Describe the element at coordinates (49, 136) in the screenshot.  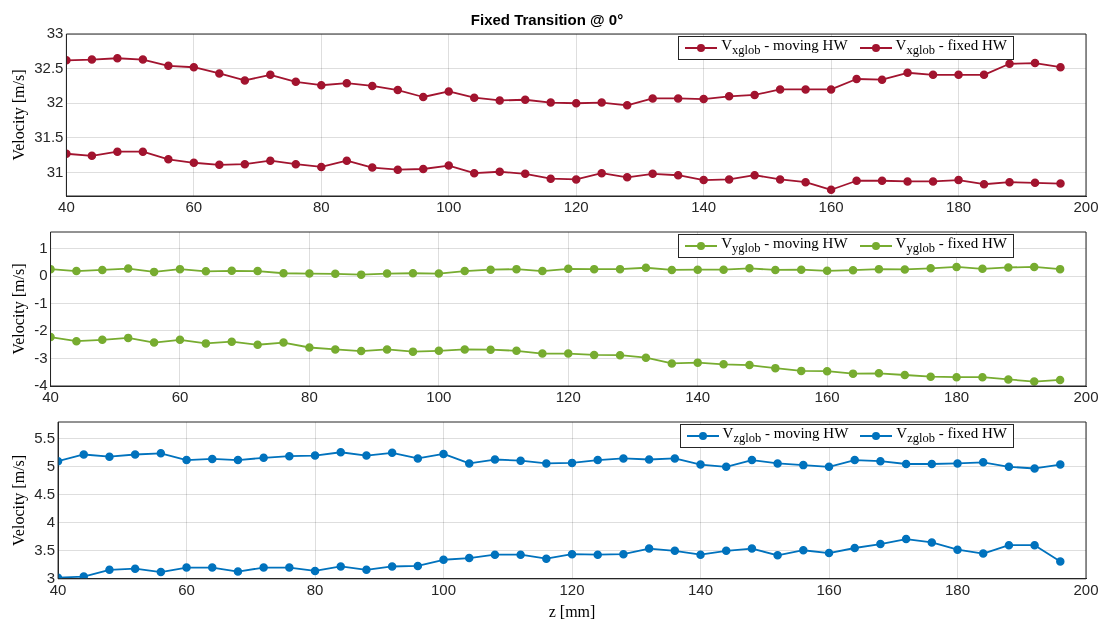
I see `y-tick-label: 31.5` at that location.